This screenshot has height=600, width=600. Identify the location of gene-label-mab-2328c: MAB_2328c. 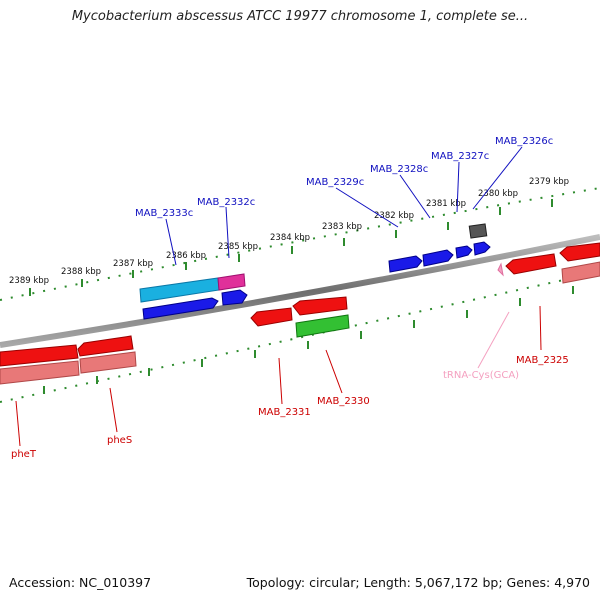
(399, 169).